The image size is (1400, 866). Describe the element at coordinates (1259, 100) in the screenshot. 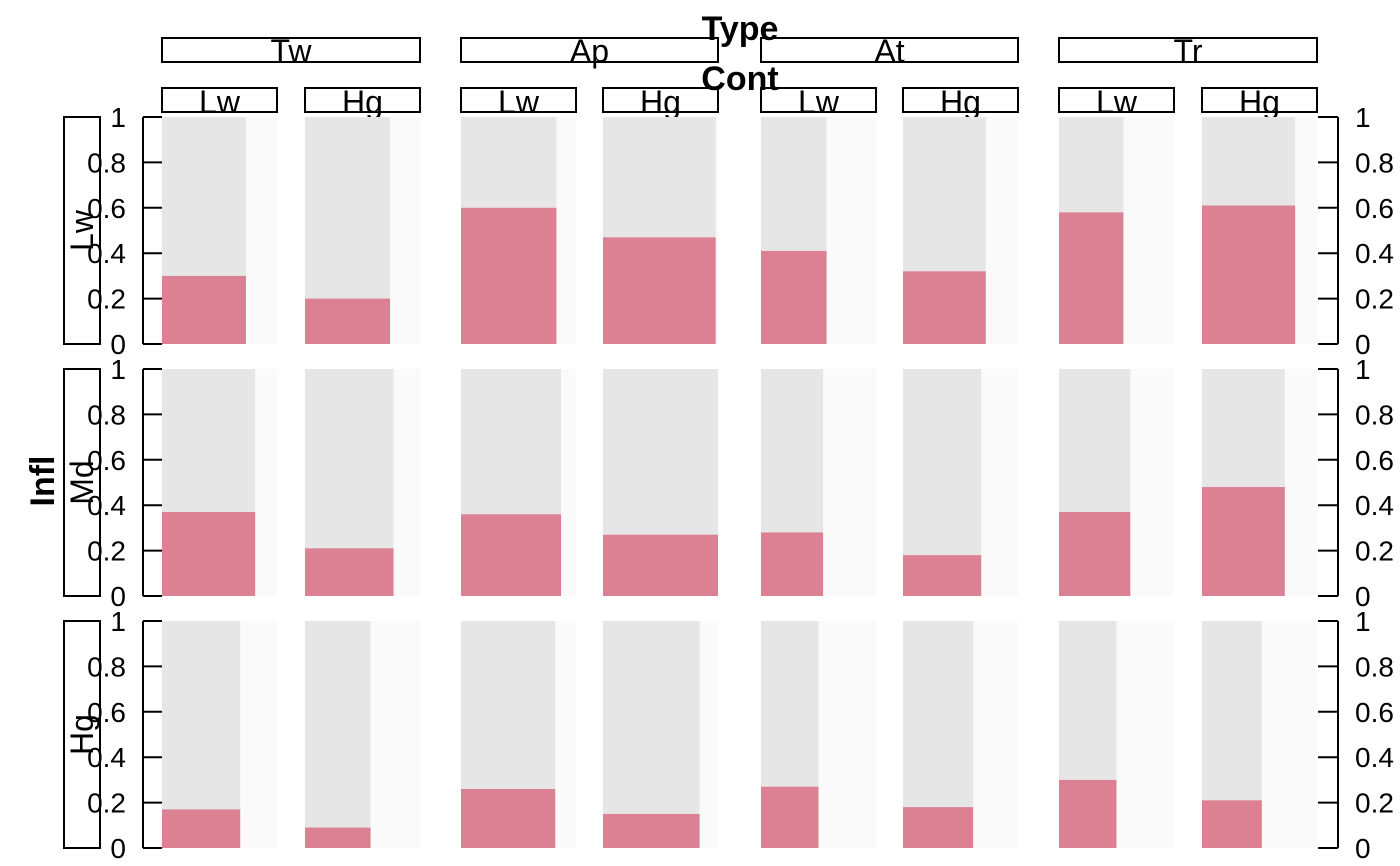

I see `cont-strip-tr-hg` at that location.